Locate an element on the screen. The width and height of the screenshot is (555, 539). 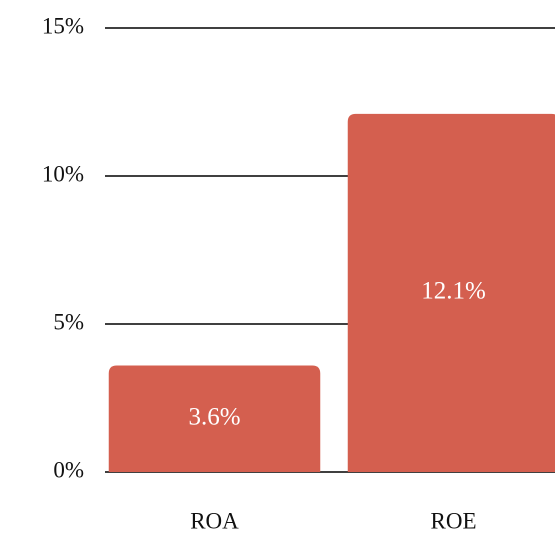
y-tick-label: 15% is located at coordinates (63, 25).